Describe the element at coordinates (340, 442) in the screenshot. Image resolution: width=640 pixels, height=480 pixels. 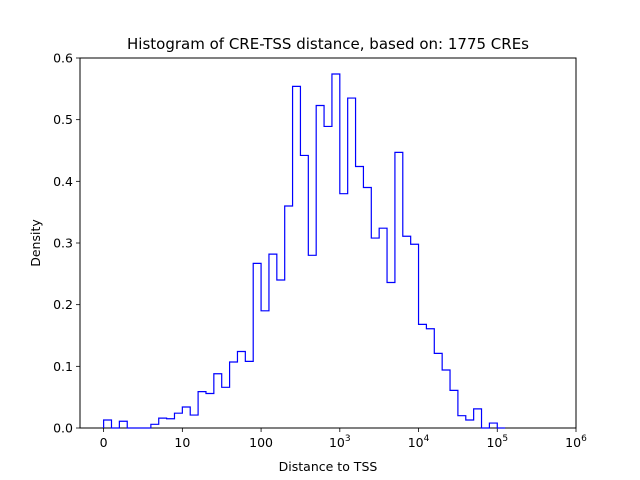
I see `x-tick-label: 10³` at that location.